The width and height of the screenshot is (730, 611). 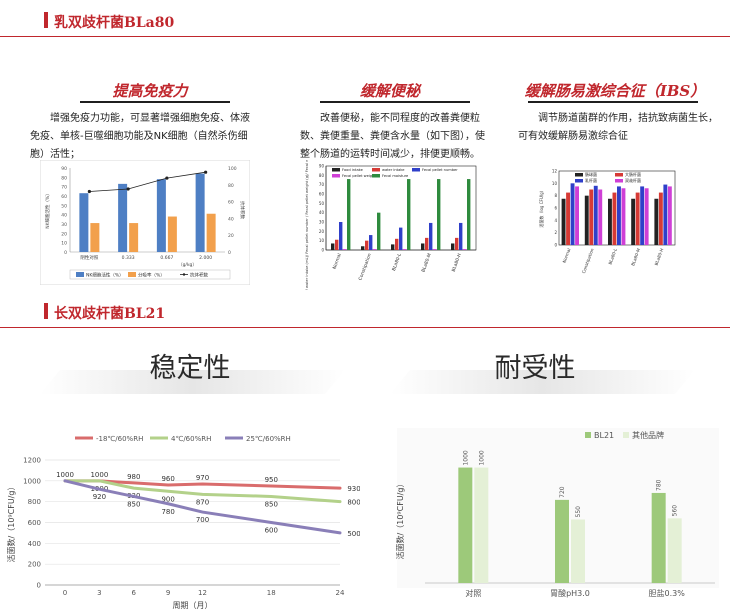 I want to click on y-tick-label: 1200, so click(x=32, y=461).